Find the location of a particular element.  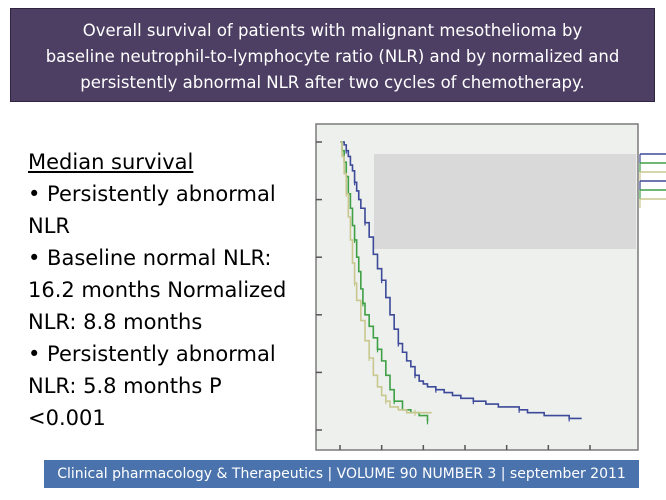

legend-box is located at coordinates (505, 201).